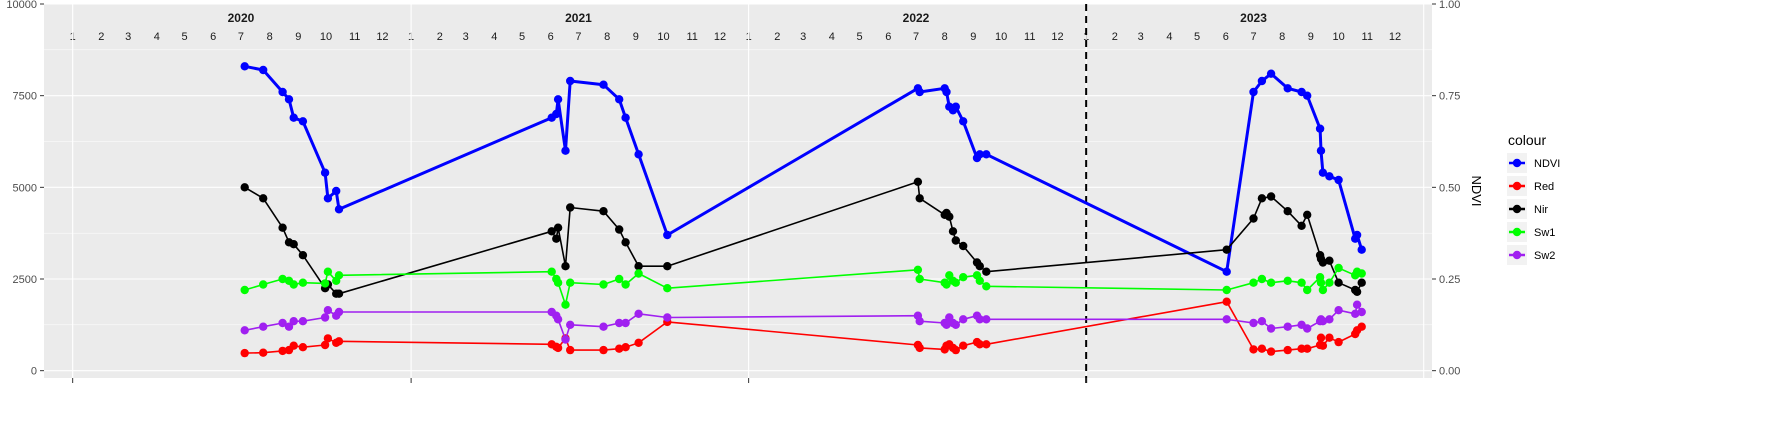  What do you see at coordinates (21, 5) in the screenshot?
I see `y-tick-label: 10000` at bounding box center [21, 5].